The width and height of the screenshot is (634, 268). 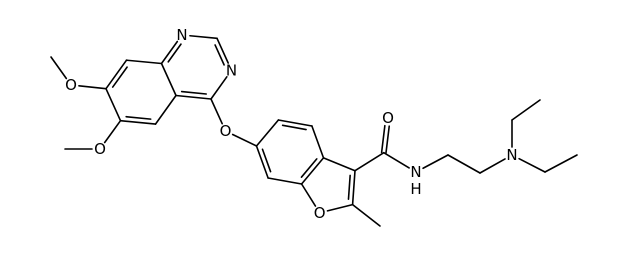 I want to click on atom-label: H, so click(x=415, y=189).